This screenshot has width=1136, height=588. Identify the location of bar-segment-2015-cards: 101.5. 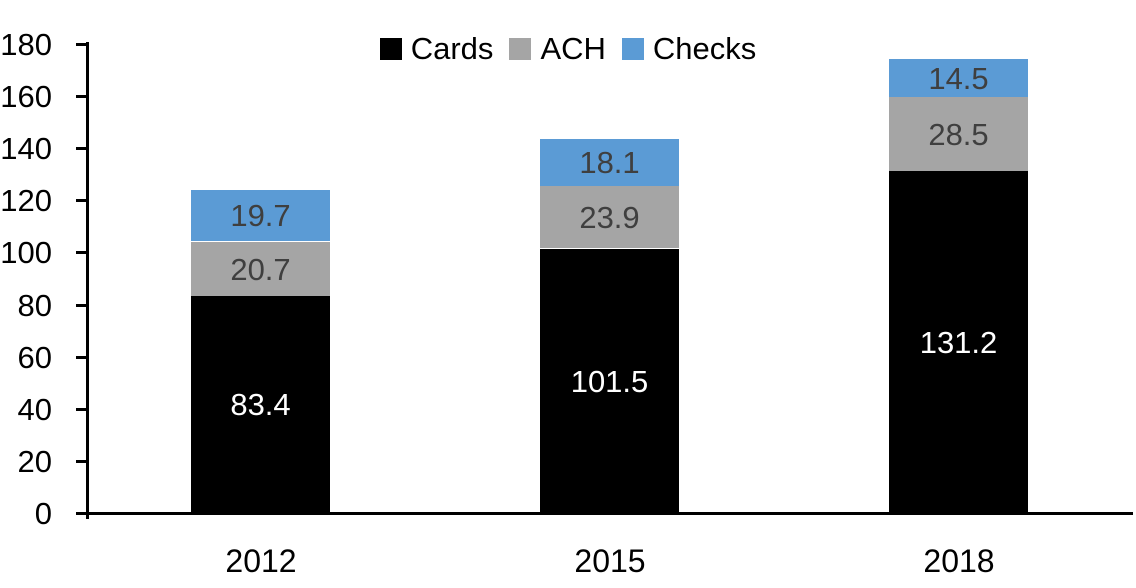
(609, 381).